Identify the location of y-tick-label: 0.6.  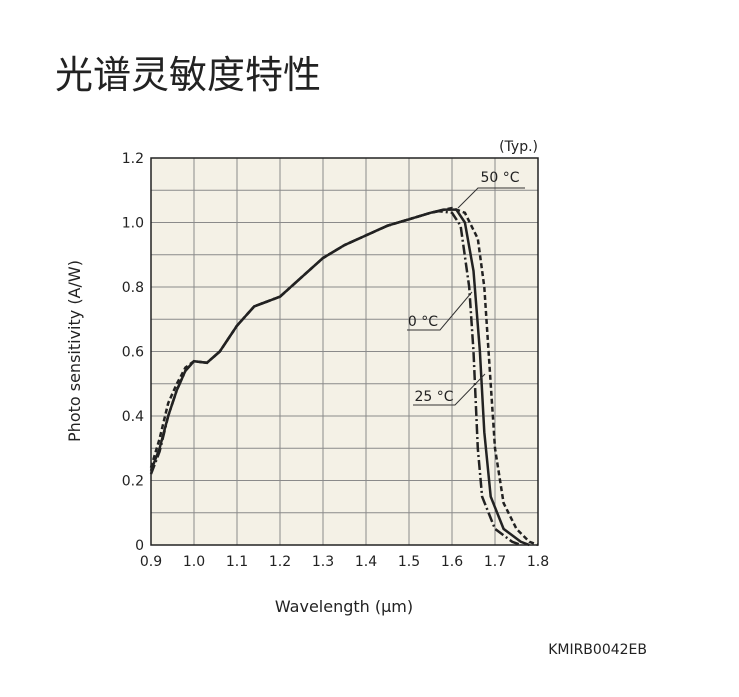
(133, 353).